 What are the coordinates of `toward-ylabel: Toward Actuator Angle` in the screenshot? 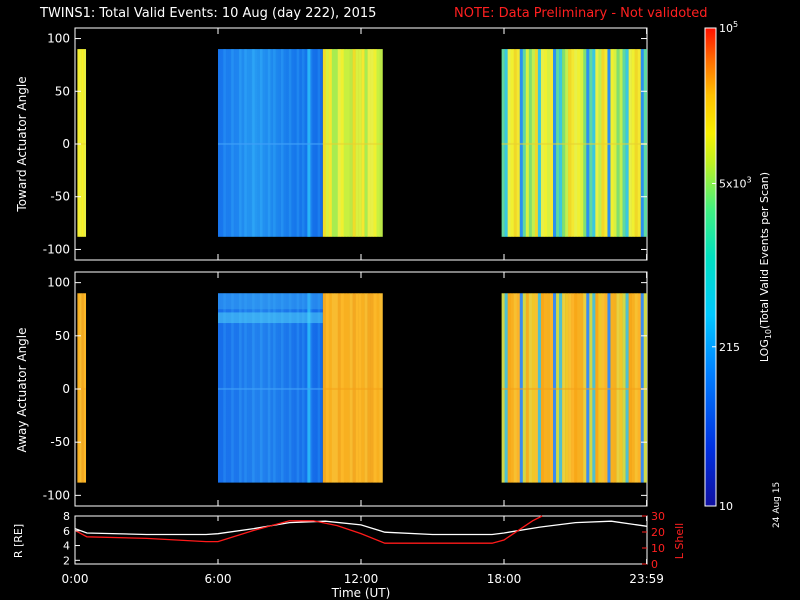 It's located at (22, 144).